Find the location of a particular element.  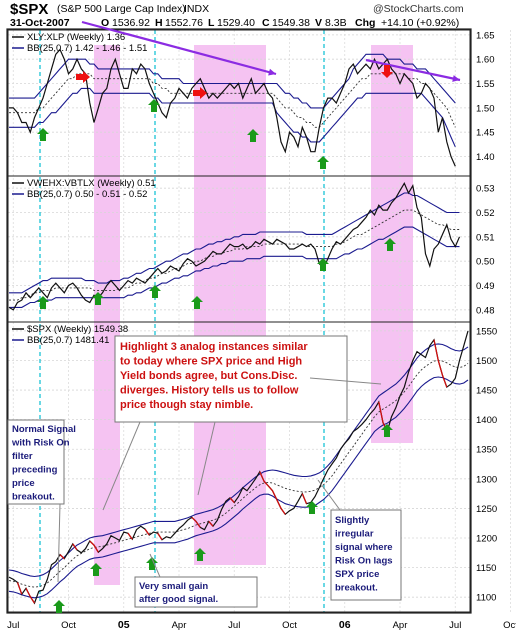

y-tick-label: 1550 is located at coordinates (486, 331).